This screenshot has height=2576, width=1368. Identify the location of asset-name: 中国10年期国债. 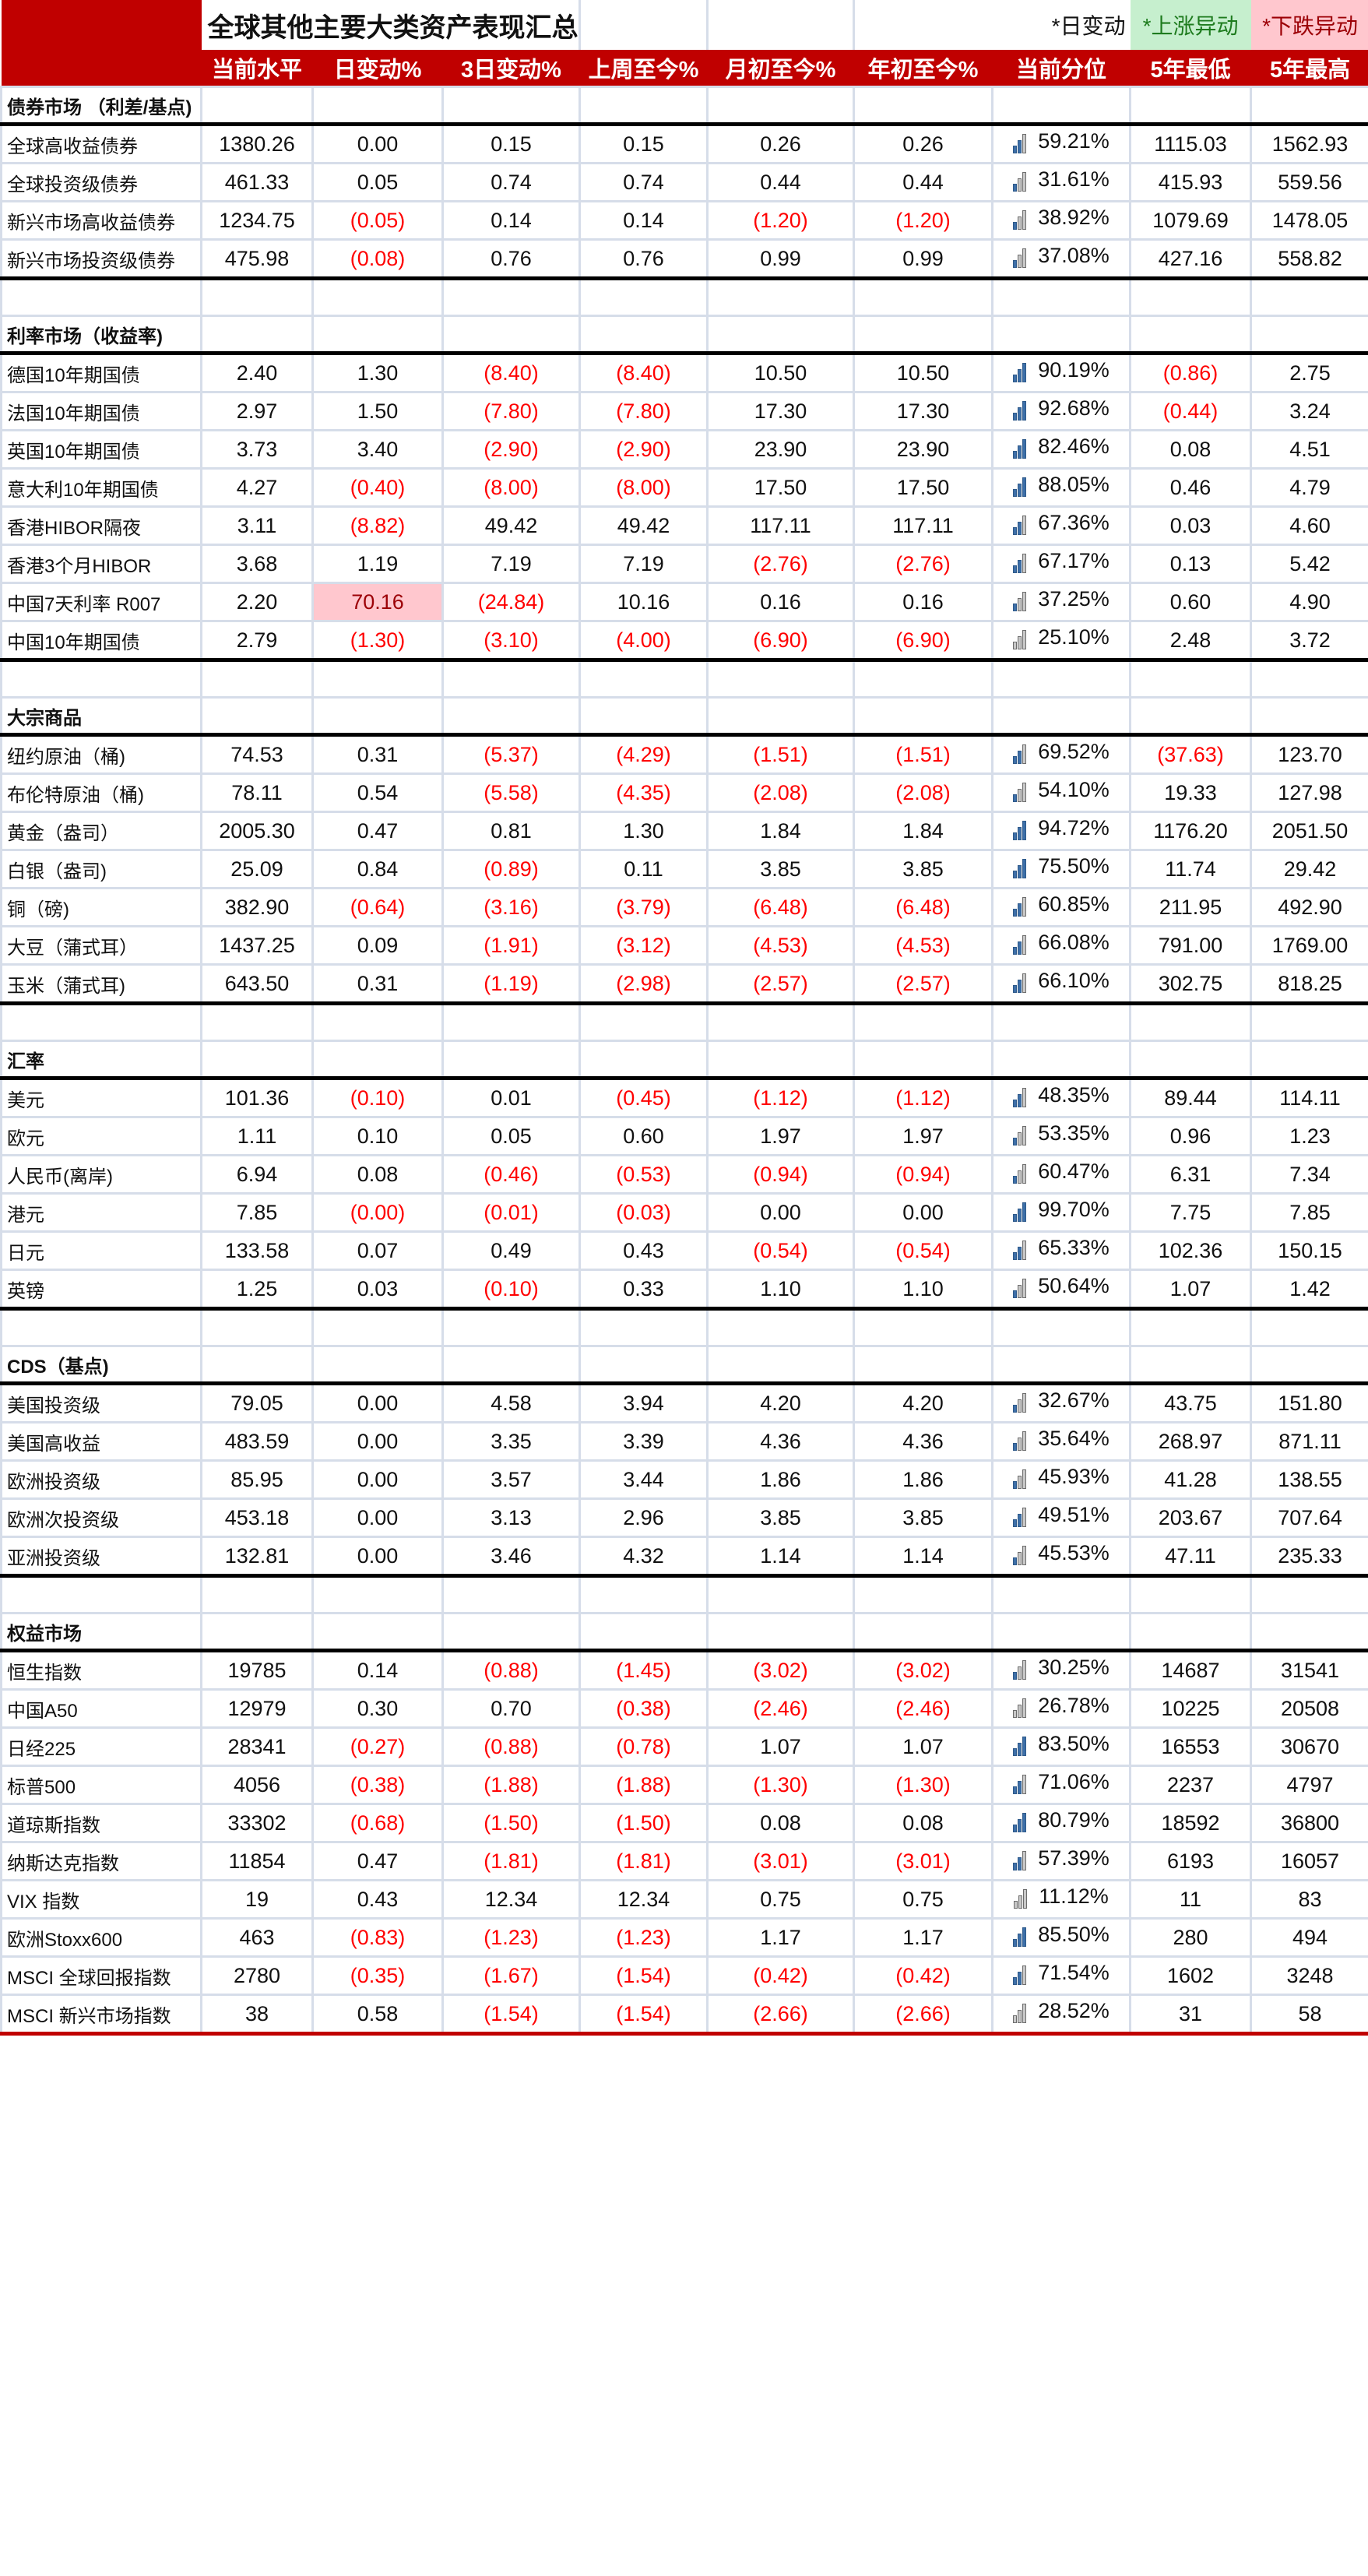
(101, 641).